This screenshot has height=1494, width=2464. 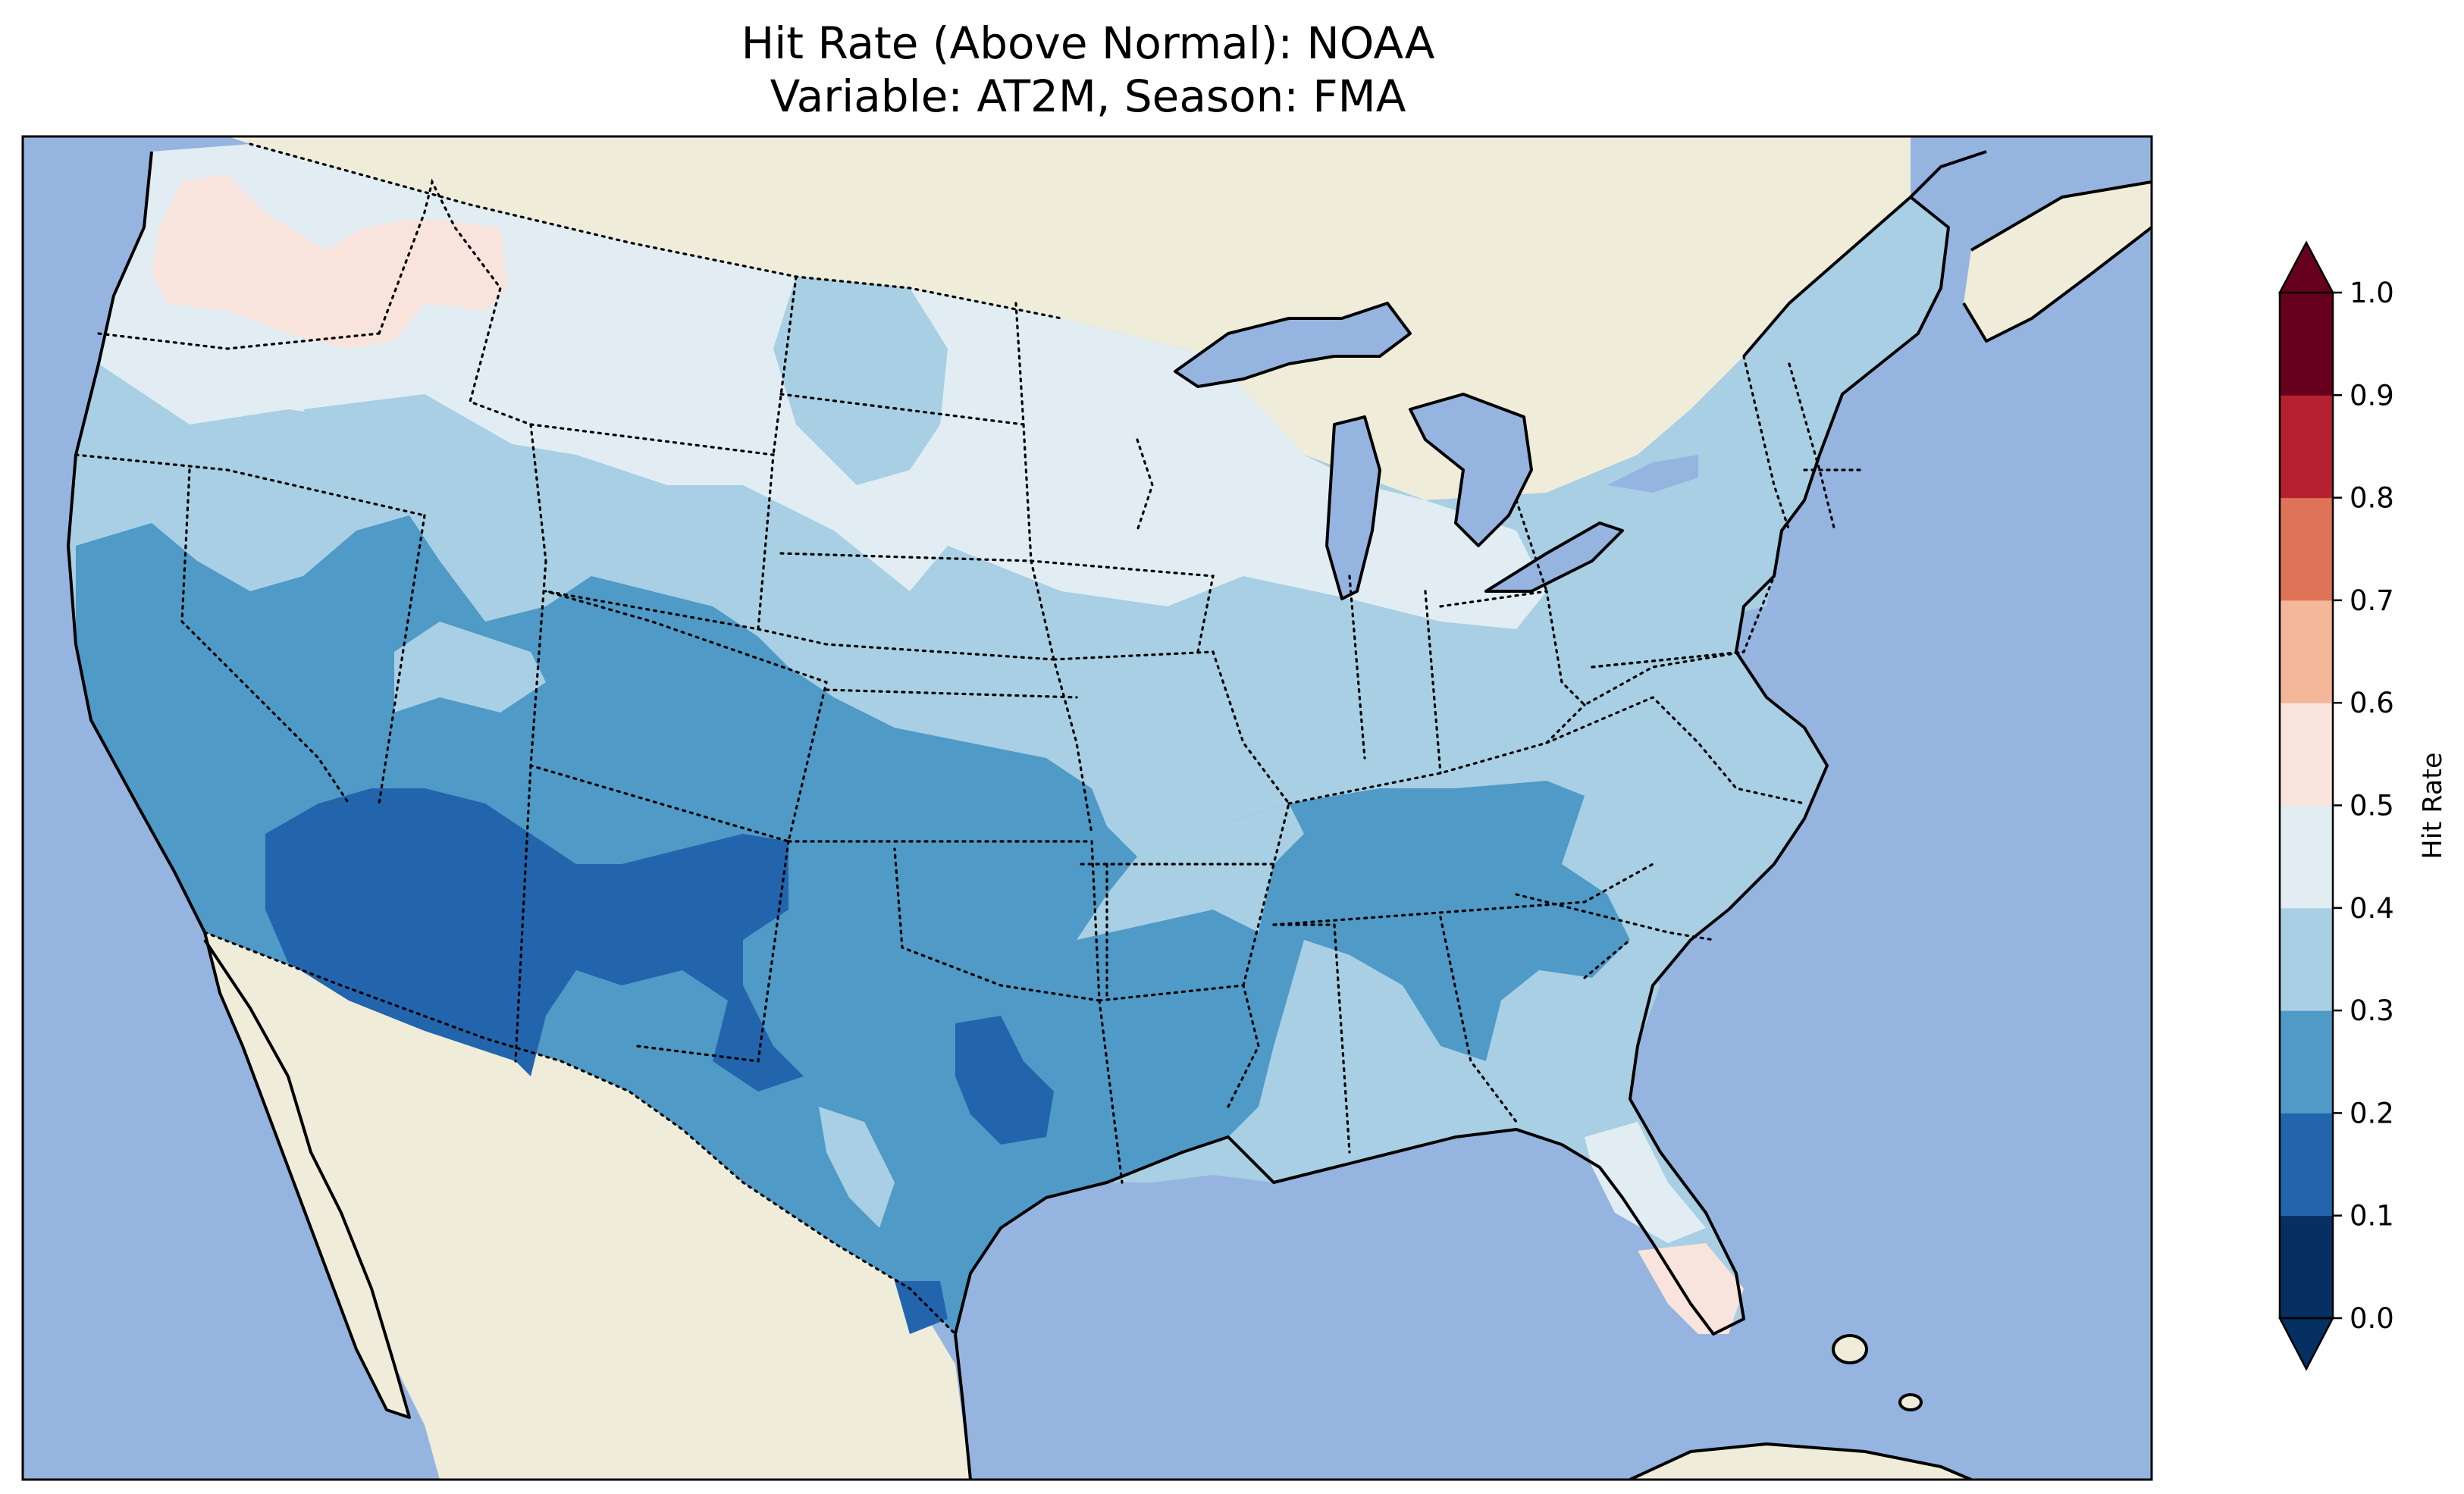 What do you see at coordinates (1675, 750) in the screenshot?
I see `va-nc` at bounding box center [1675, 750].